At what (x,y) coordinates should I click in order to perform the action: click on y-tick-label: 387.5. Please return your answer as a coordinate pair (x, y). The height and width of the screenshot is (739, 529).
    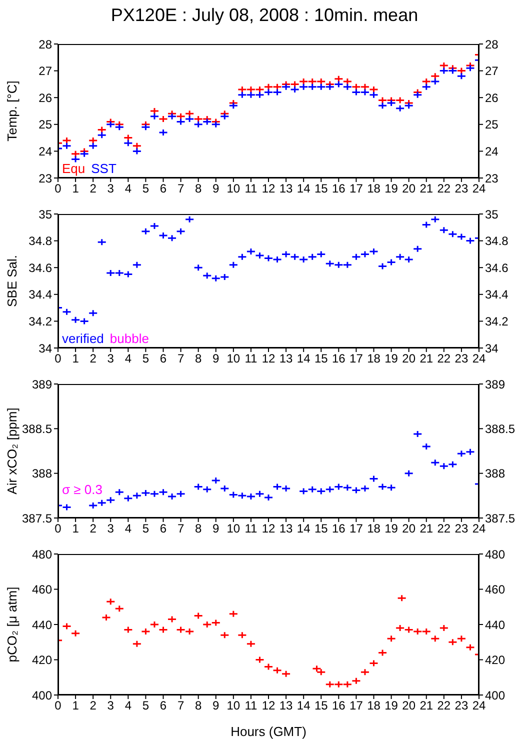
    Looking at the image, I should click on (37, 518).